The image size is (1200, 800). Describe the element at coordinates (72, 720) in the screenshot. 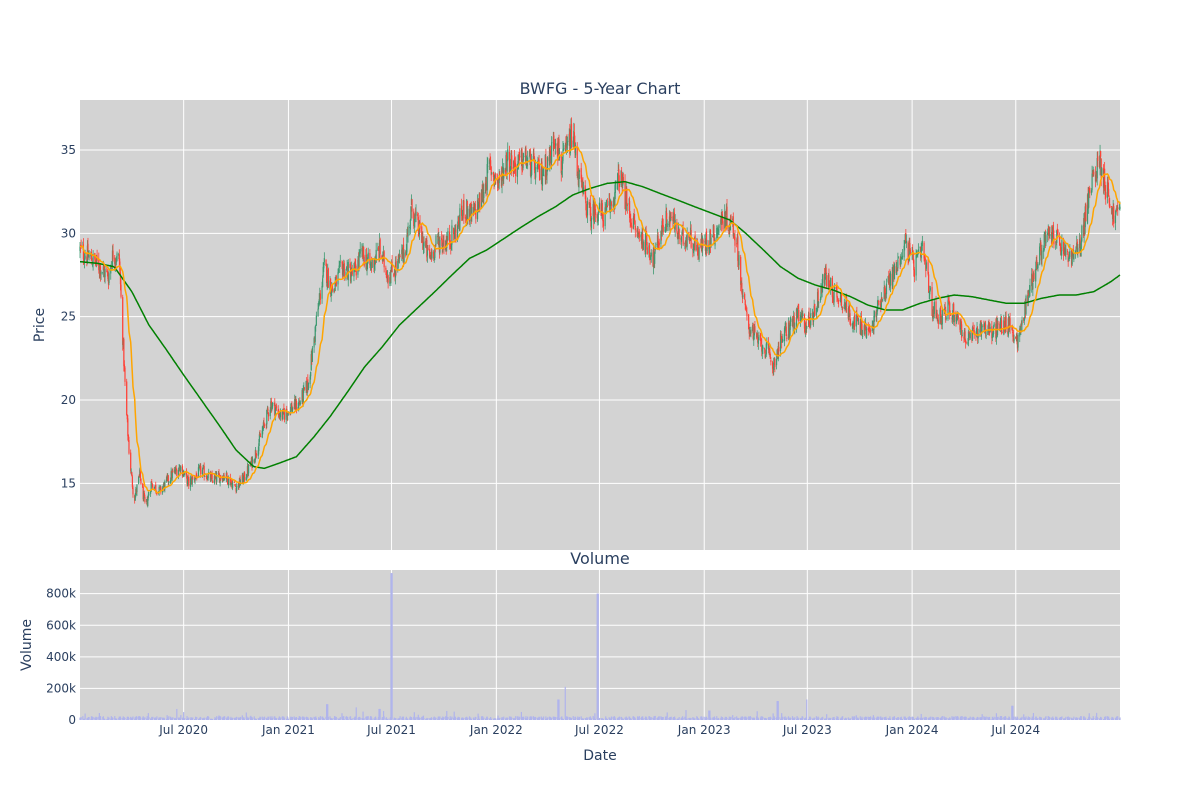

I see `volume-y-tick-label: 0` at that location.